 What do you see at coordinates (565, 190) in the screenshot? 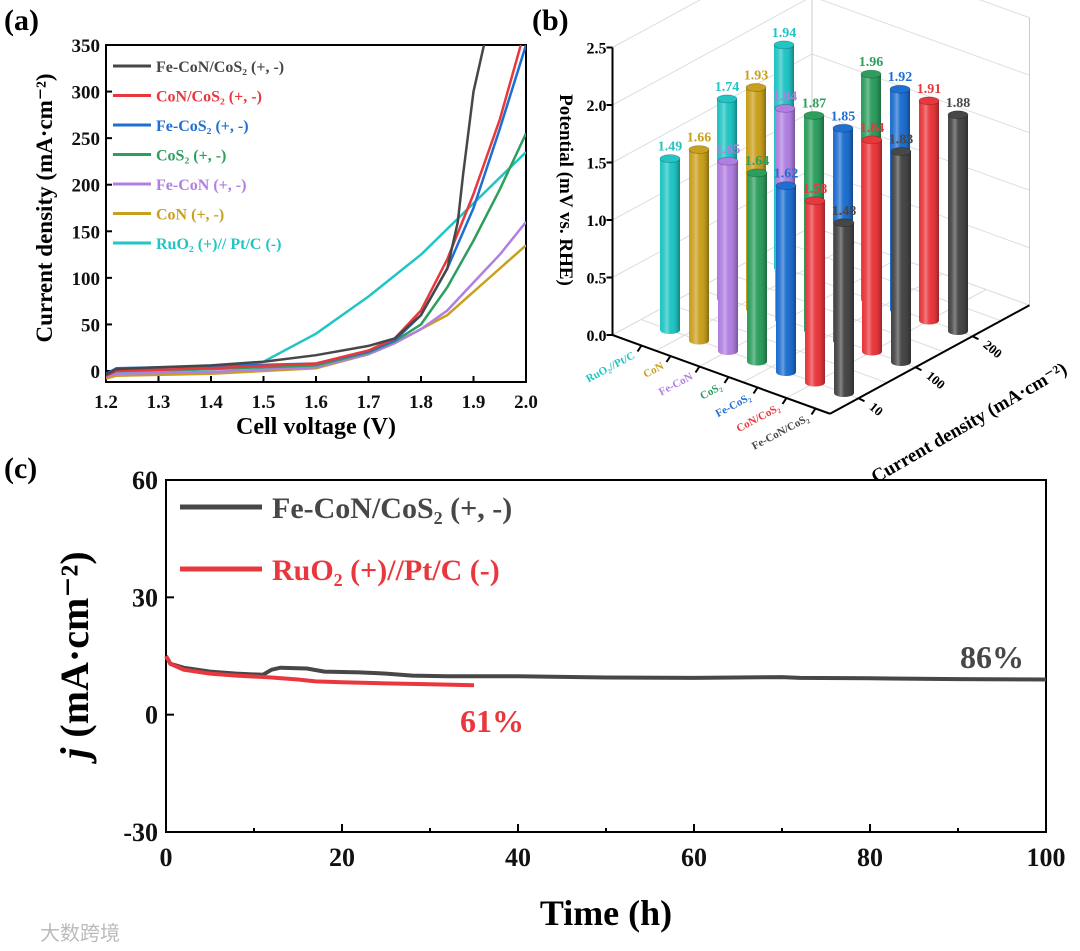
I see `z-axis-title: Potential (mV vs. RHE)` at bounding box center [565, 190].